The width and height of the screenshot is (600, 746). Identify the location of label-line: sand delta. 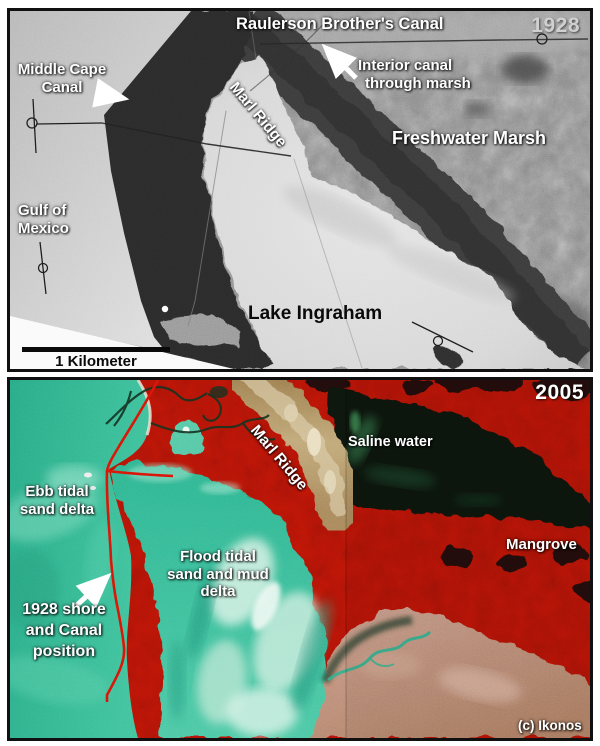
(57, 509).